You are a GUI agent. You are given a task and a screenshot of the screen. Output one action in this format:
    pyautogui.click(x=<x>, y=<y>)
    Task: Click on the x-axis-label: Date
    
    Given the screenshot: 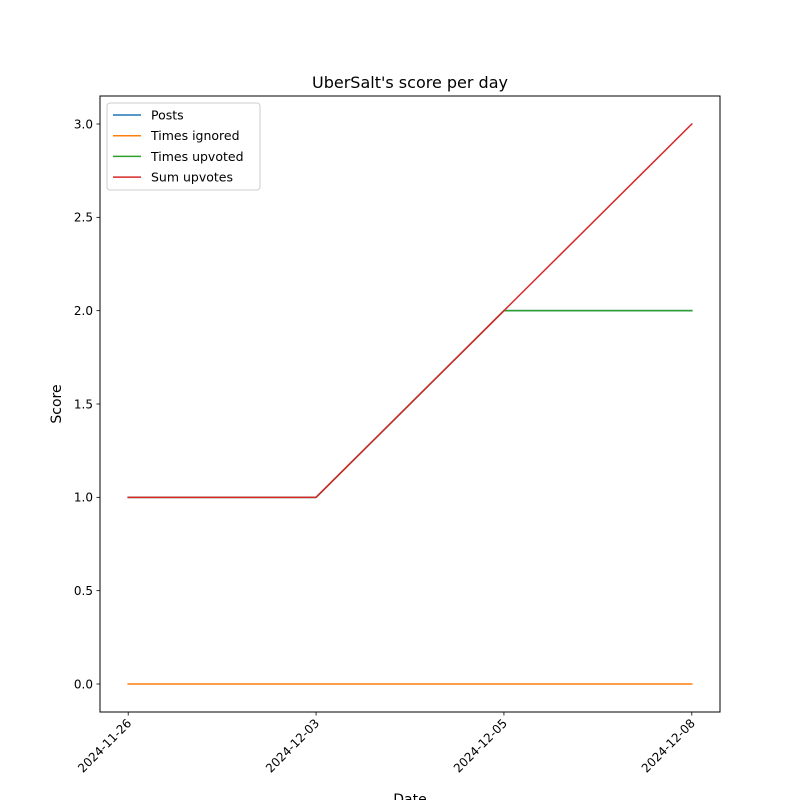 What is the action you would take?
    pyautogui.click(x=409, y=796)
    